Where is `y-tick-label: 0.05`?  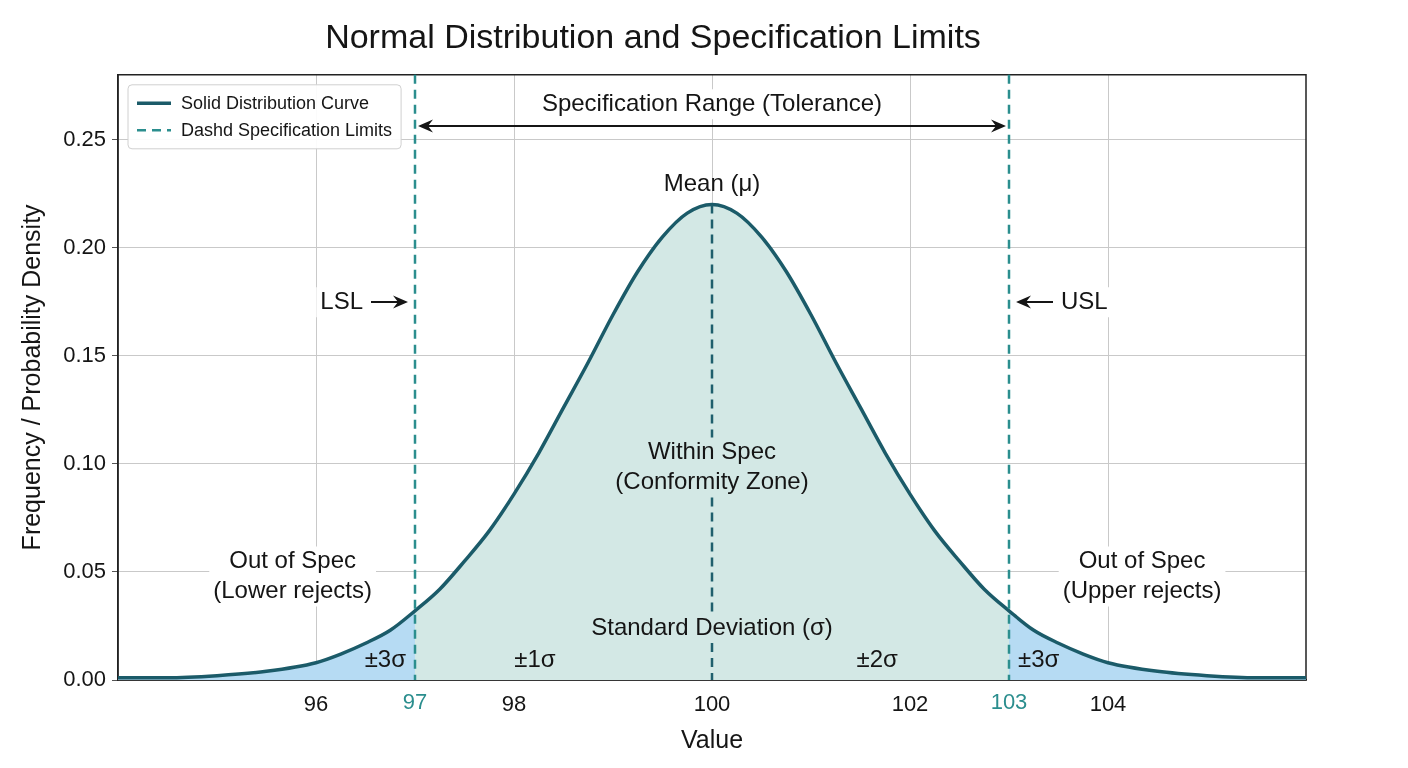
y-tick-label: 0.05 is located at coordinates (84, 570).